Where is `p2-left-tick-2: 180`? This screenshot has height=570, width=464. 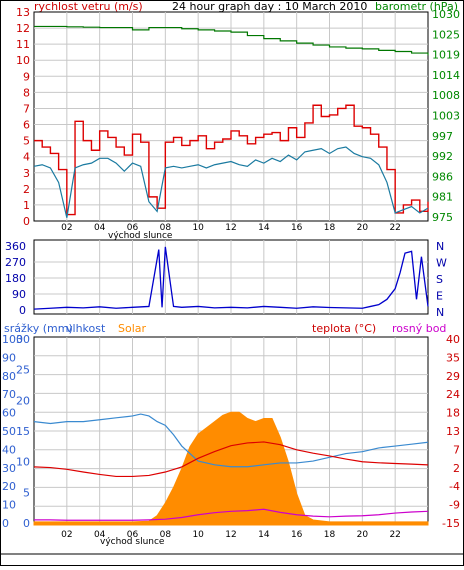 p2-left-tick-2: 180 is located at coordinates (15, 278).